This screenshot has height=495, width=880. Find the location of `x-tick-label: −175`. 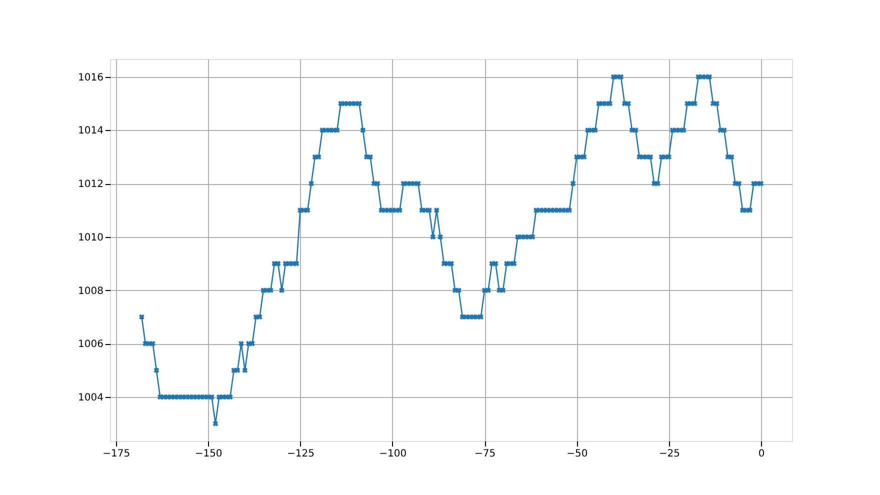

x-tick-label: −175 is located at coordinates (116, 454).